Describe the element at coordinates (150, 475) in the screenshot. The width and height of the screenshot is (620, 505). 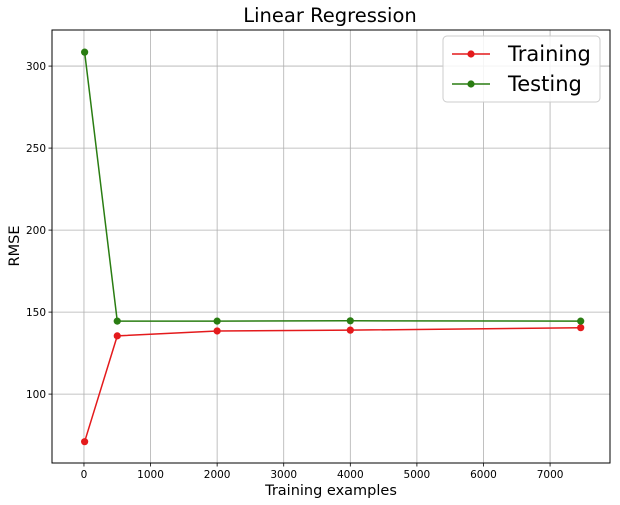
I see `x-tick-label: 1000` at that location.